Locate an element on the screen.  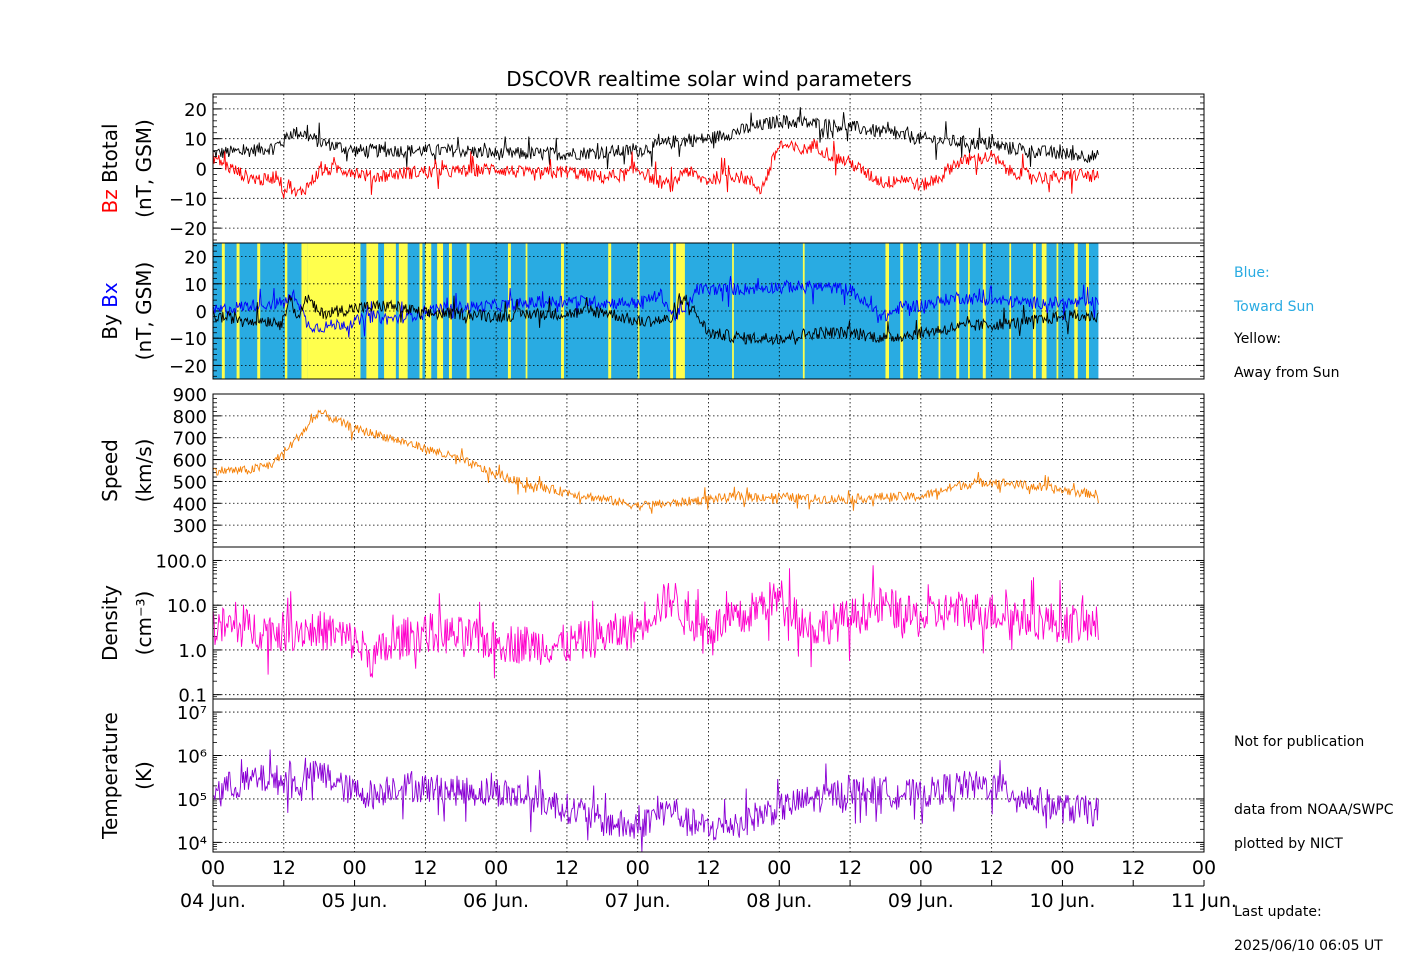
away-from-sun-legend-line2: Away from Sun is located at coordinates (1287, 373).